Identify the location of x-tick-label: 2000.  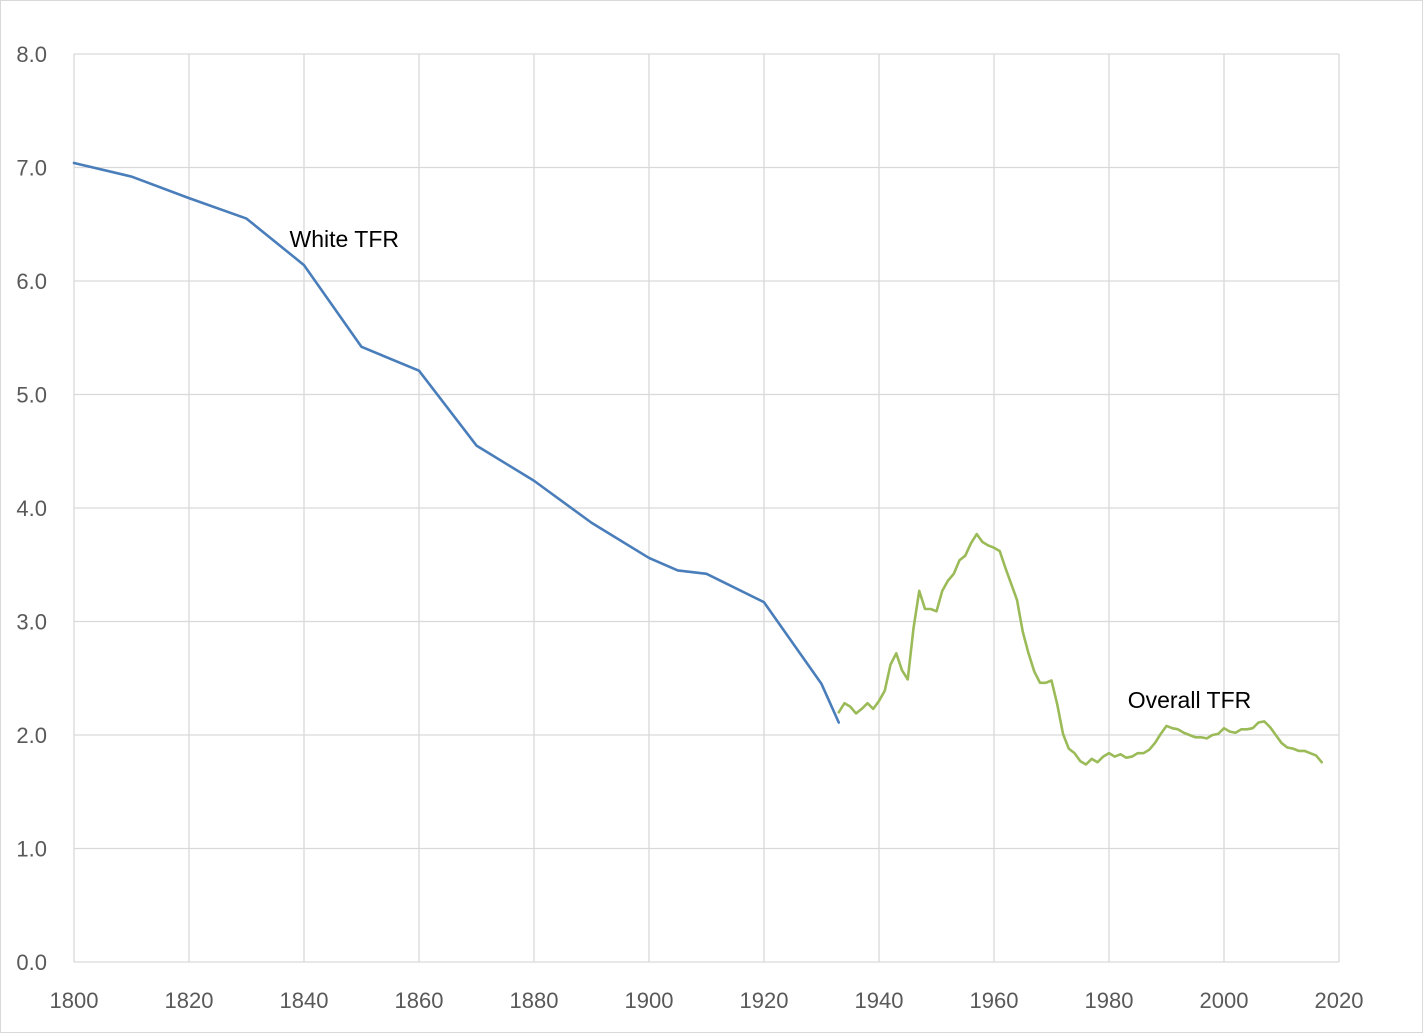
(1224, 1000).